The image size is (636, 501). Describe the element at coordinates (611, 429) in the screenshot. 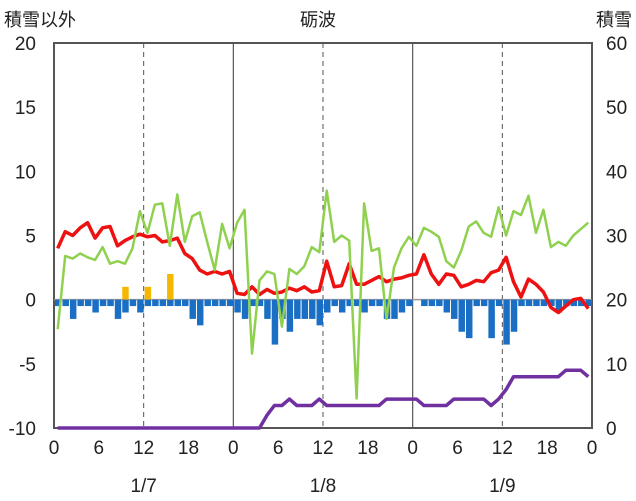

I see `y-right-tick-label: 0` at that location.